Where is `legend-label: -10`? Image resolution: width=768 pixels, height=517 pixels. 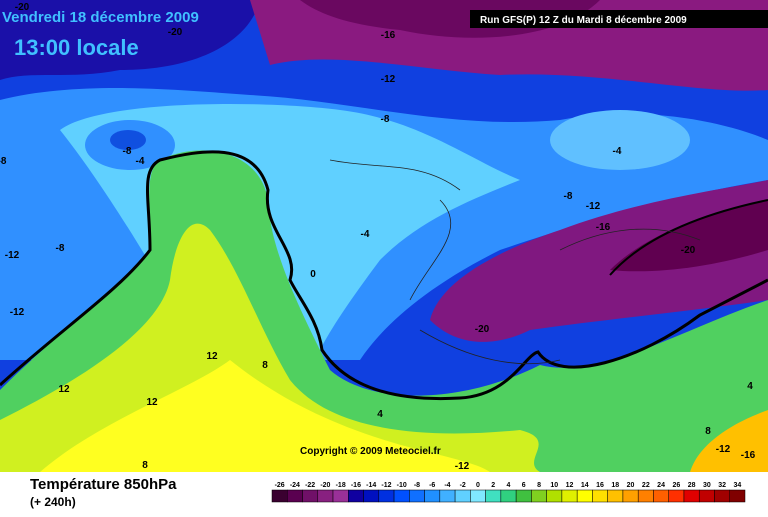
legend-label: -10 is located at coordinates (402, 485).